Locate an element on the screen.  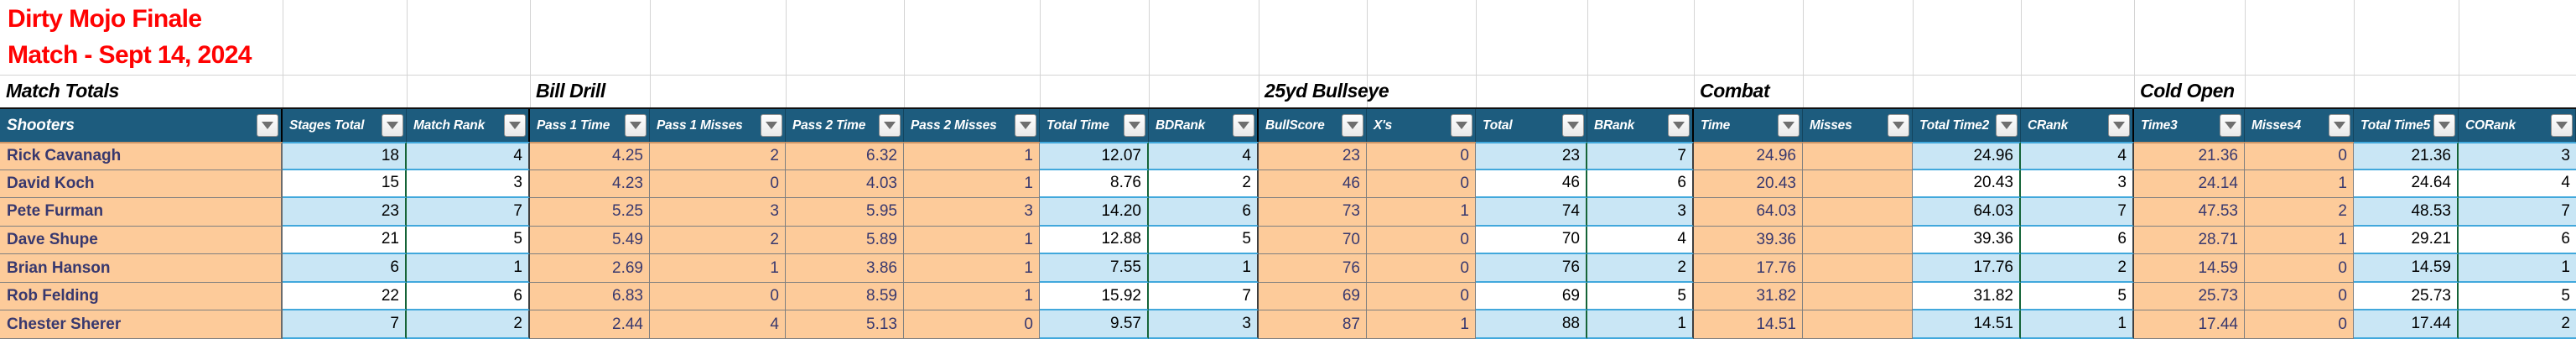
cell-corank: 5 is located at coordinates (2517, 296).